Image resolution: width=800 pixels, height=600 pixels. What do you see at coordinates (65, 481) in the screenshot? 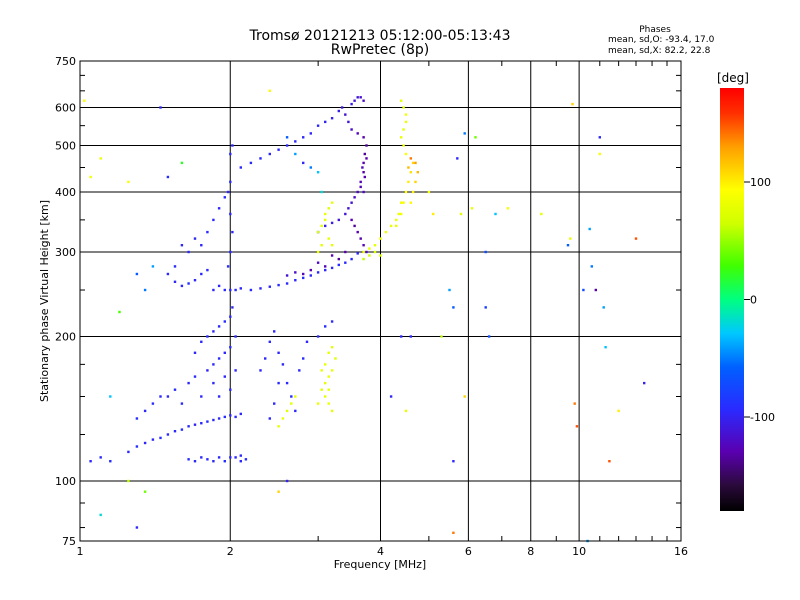
I see `y-tick-label: 100` at bounding box center [65, 481].